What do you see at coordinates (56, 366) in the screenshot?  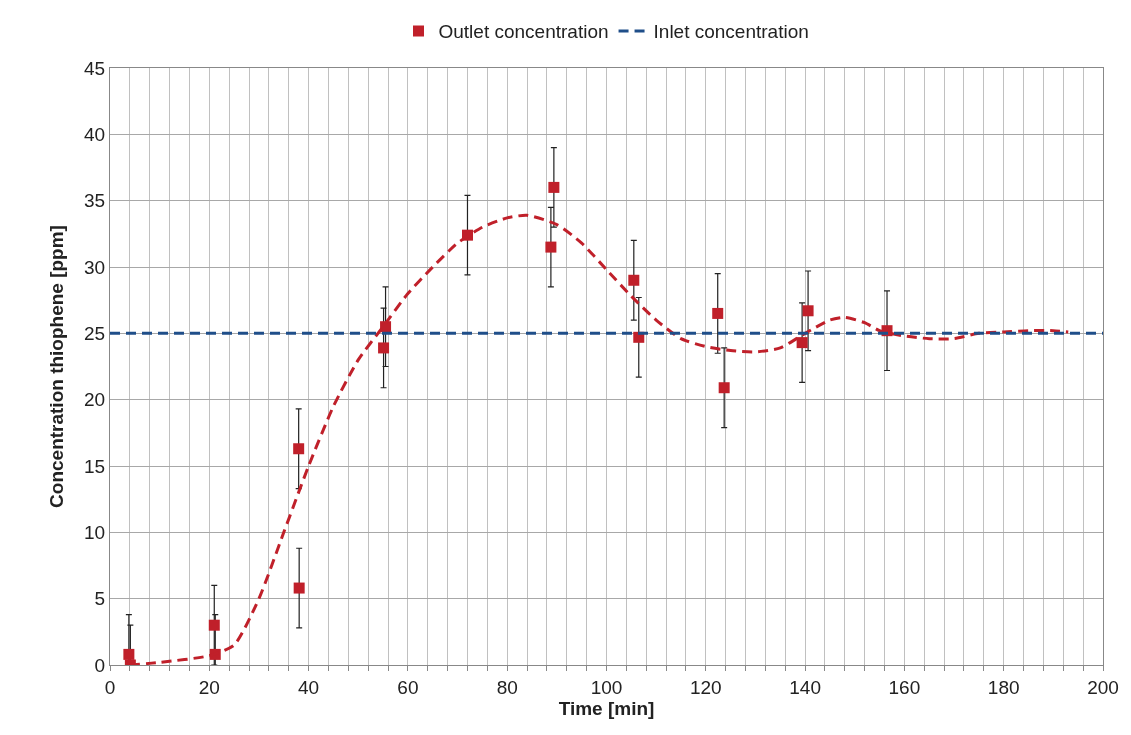 I see `y-axis-title: Concentration thiophene [ppm]` at bounding box center [56, 366].